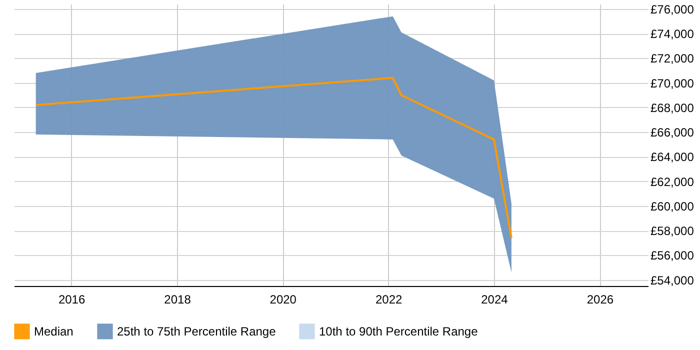 The image size is (700, 350). What do you see at coordinates (389, 299) in the screenshot?
I see `x-tick-label: 2022` at bounding box center [389, 299].